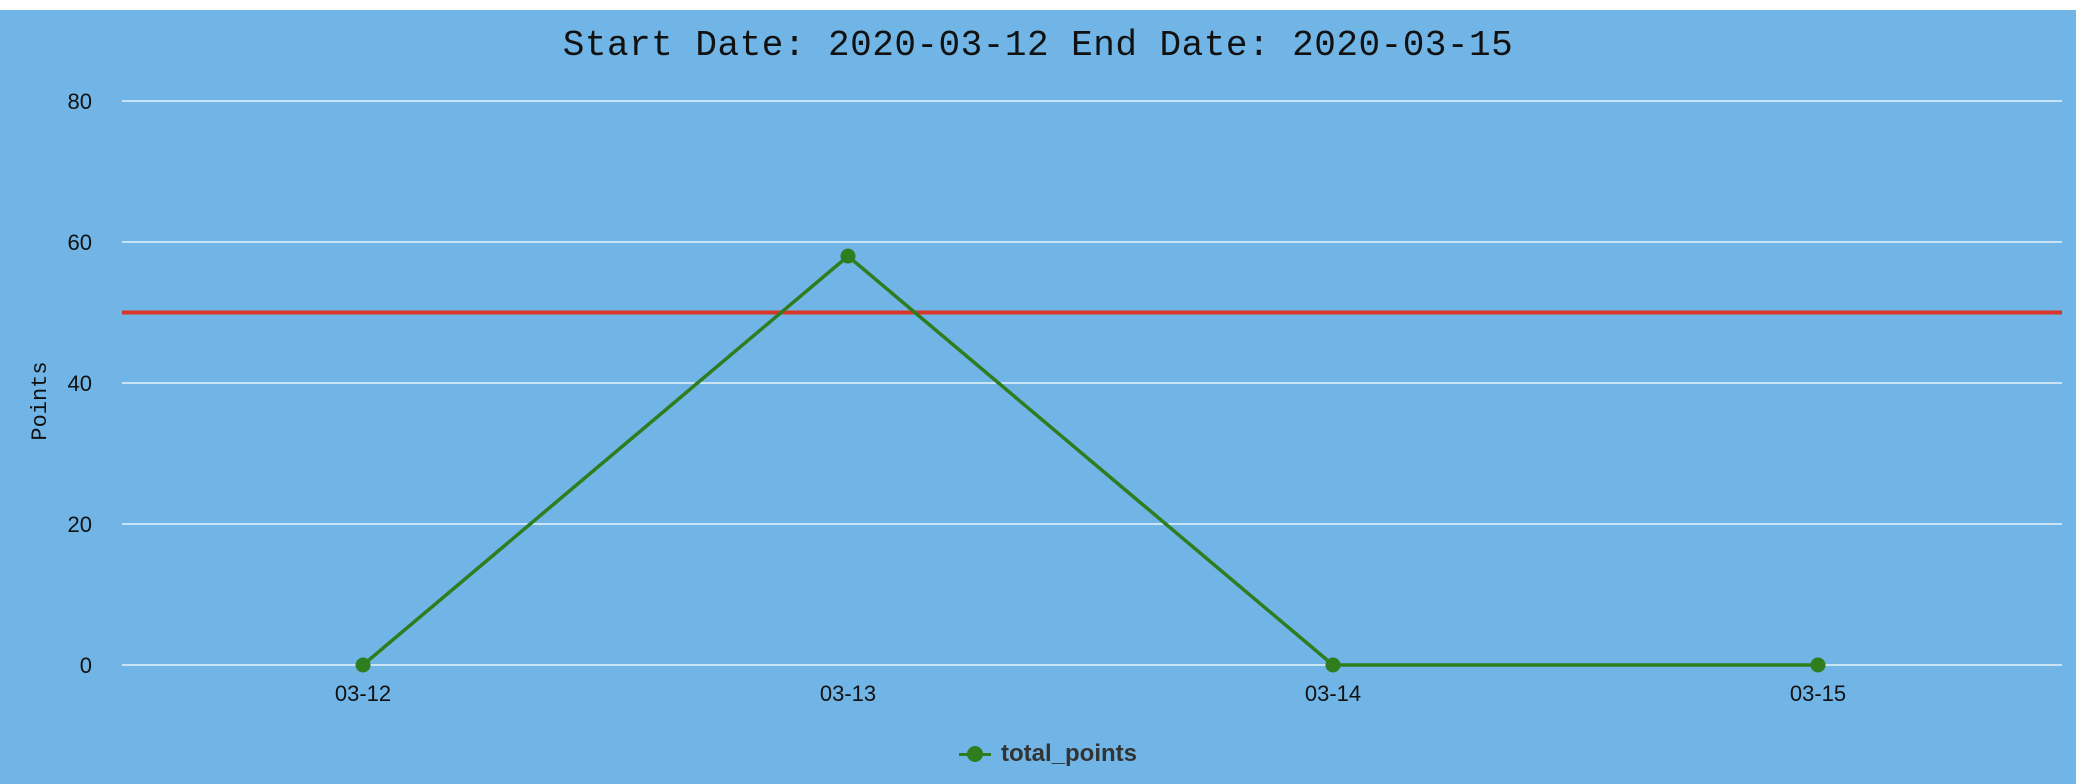  What do you see at coordinates (975, 754) in the screenshot?
I see `legend-marker-icon` at bounding box center [975, 754].